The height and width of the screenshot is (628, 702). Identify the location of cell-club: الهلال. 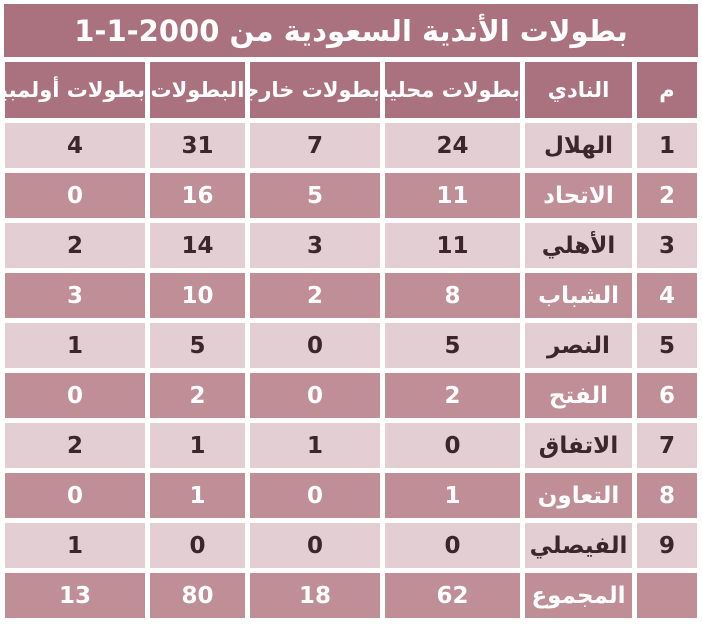
(578, 145).